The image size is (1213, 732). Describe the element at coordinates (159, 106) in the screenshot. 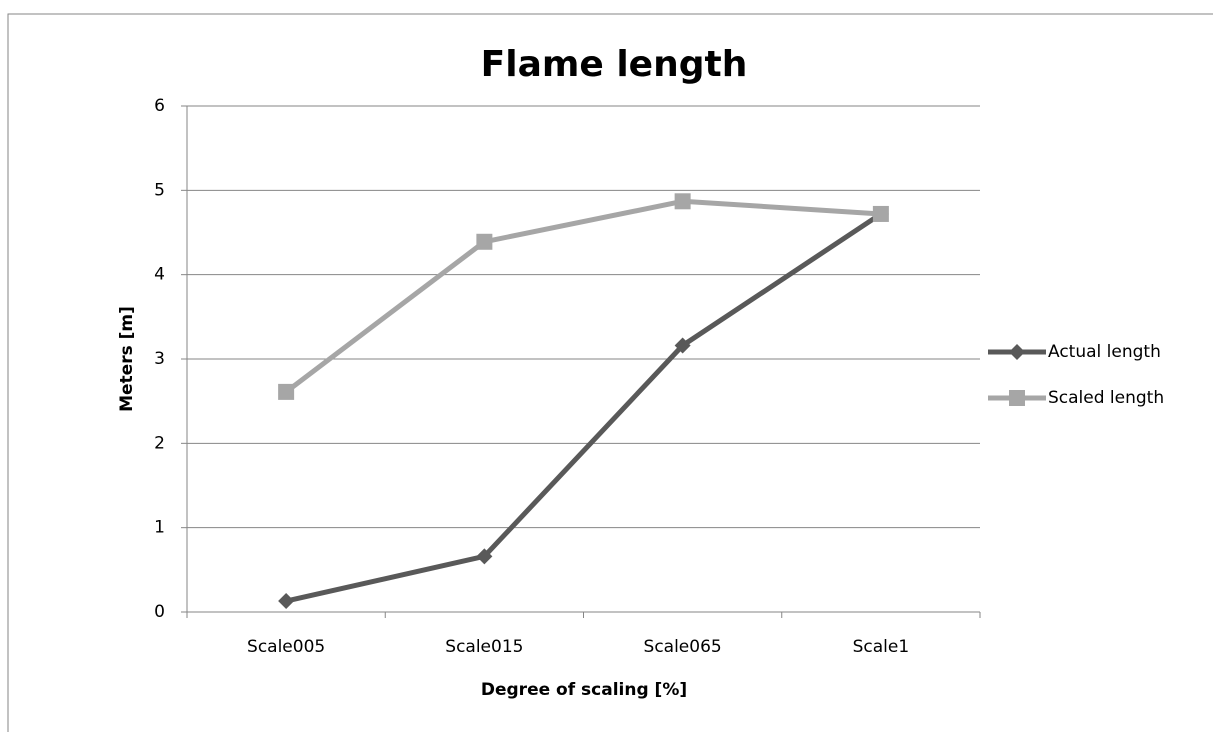

I see `y-tick-label: 6` at that location.